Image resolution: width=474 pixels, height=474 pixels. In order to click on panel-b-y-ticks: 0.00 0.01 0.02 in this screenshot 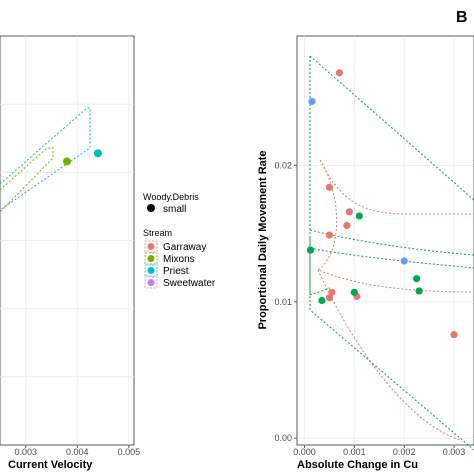, I will do `click(285, 302)`.